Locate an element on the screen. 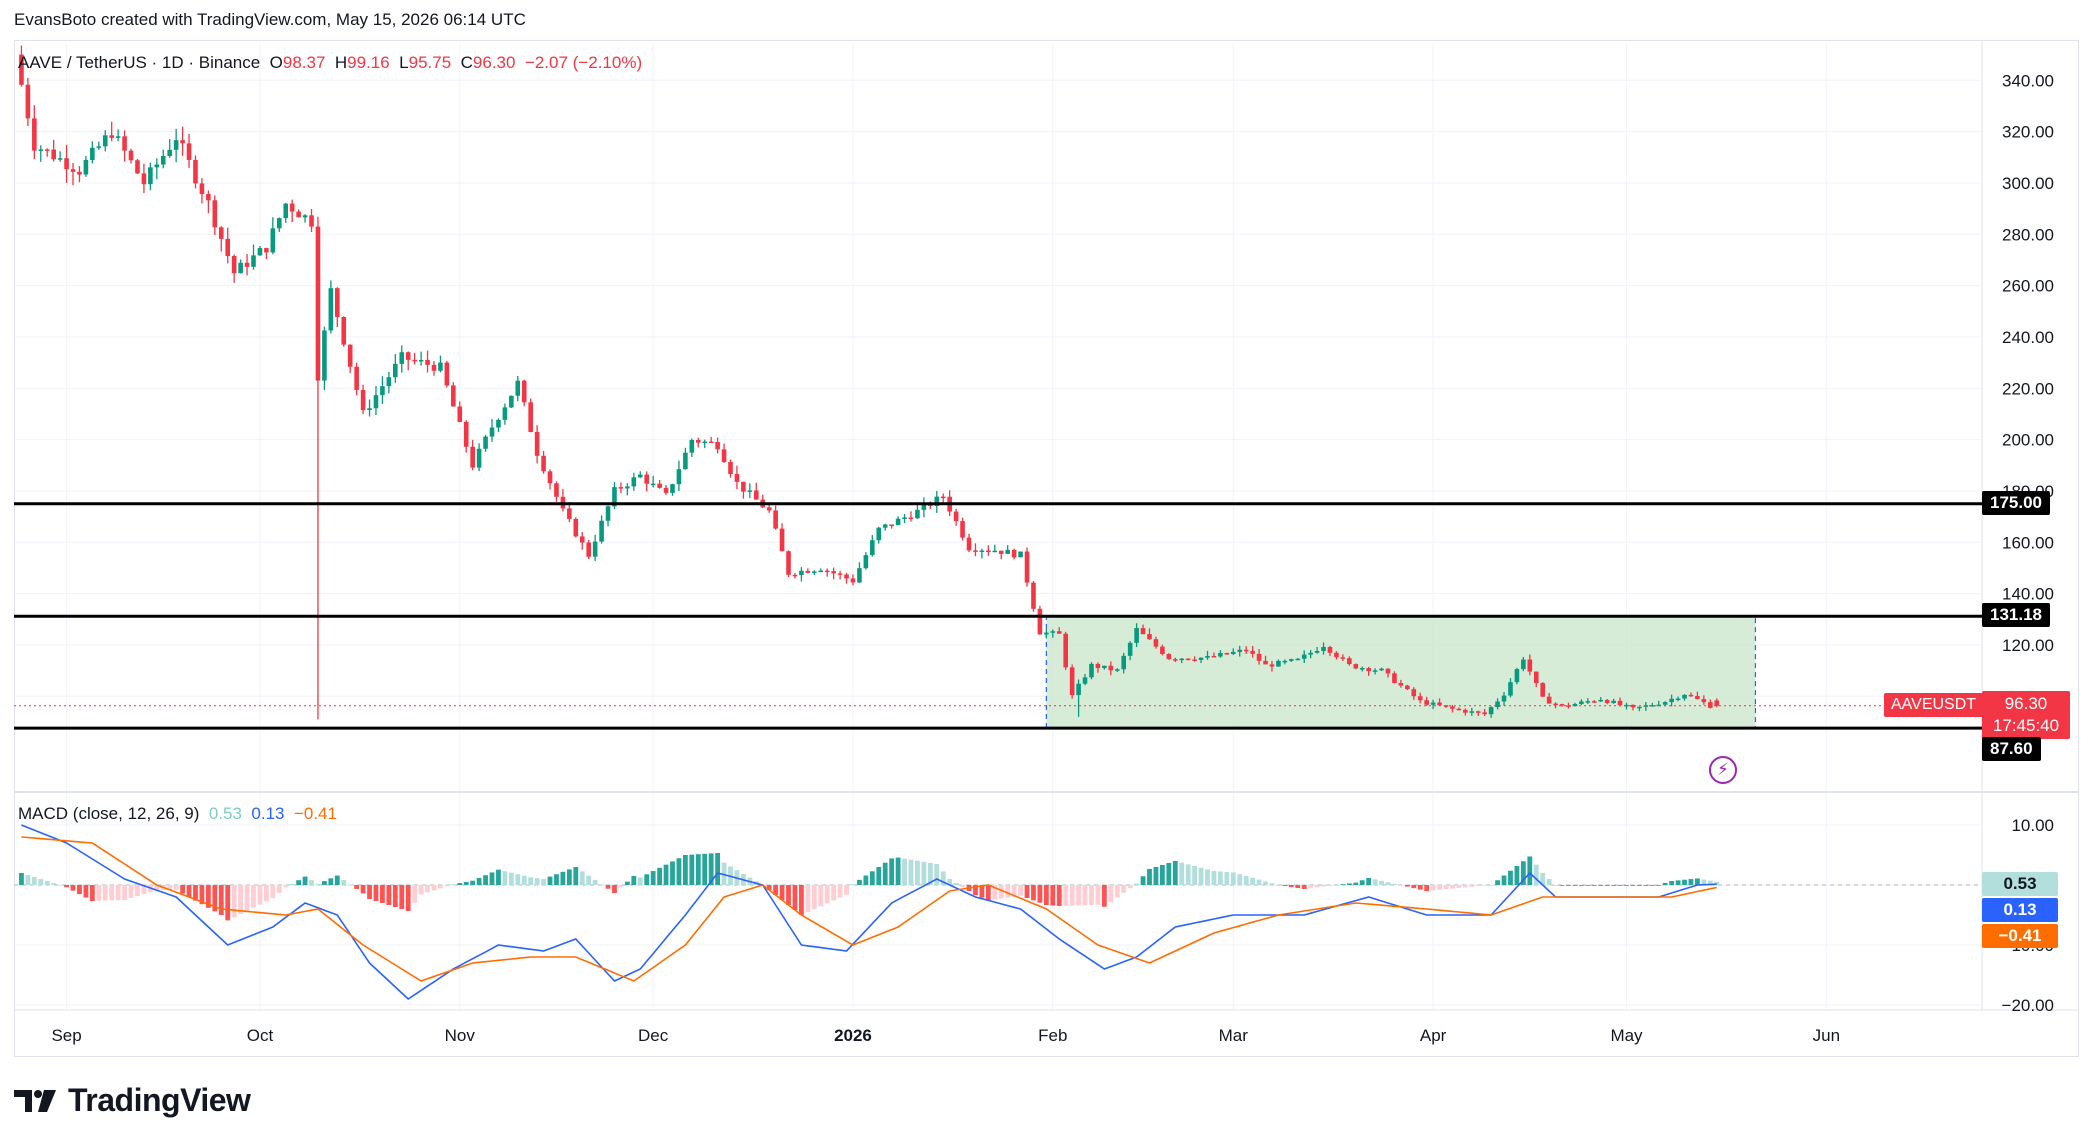  price-tick-label: 140.00 is located at coordinates (2028, 594).